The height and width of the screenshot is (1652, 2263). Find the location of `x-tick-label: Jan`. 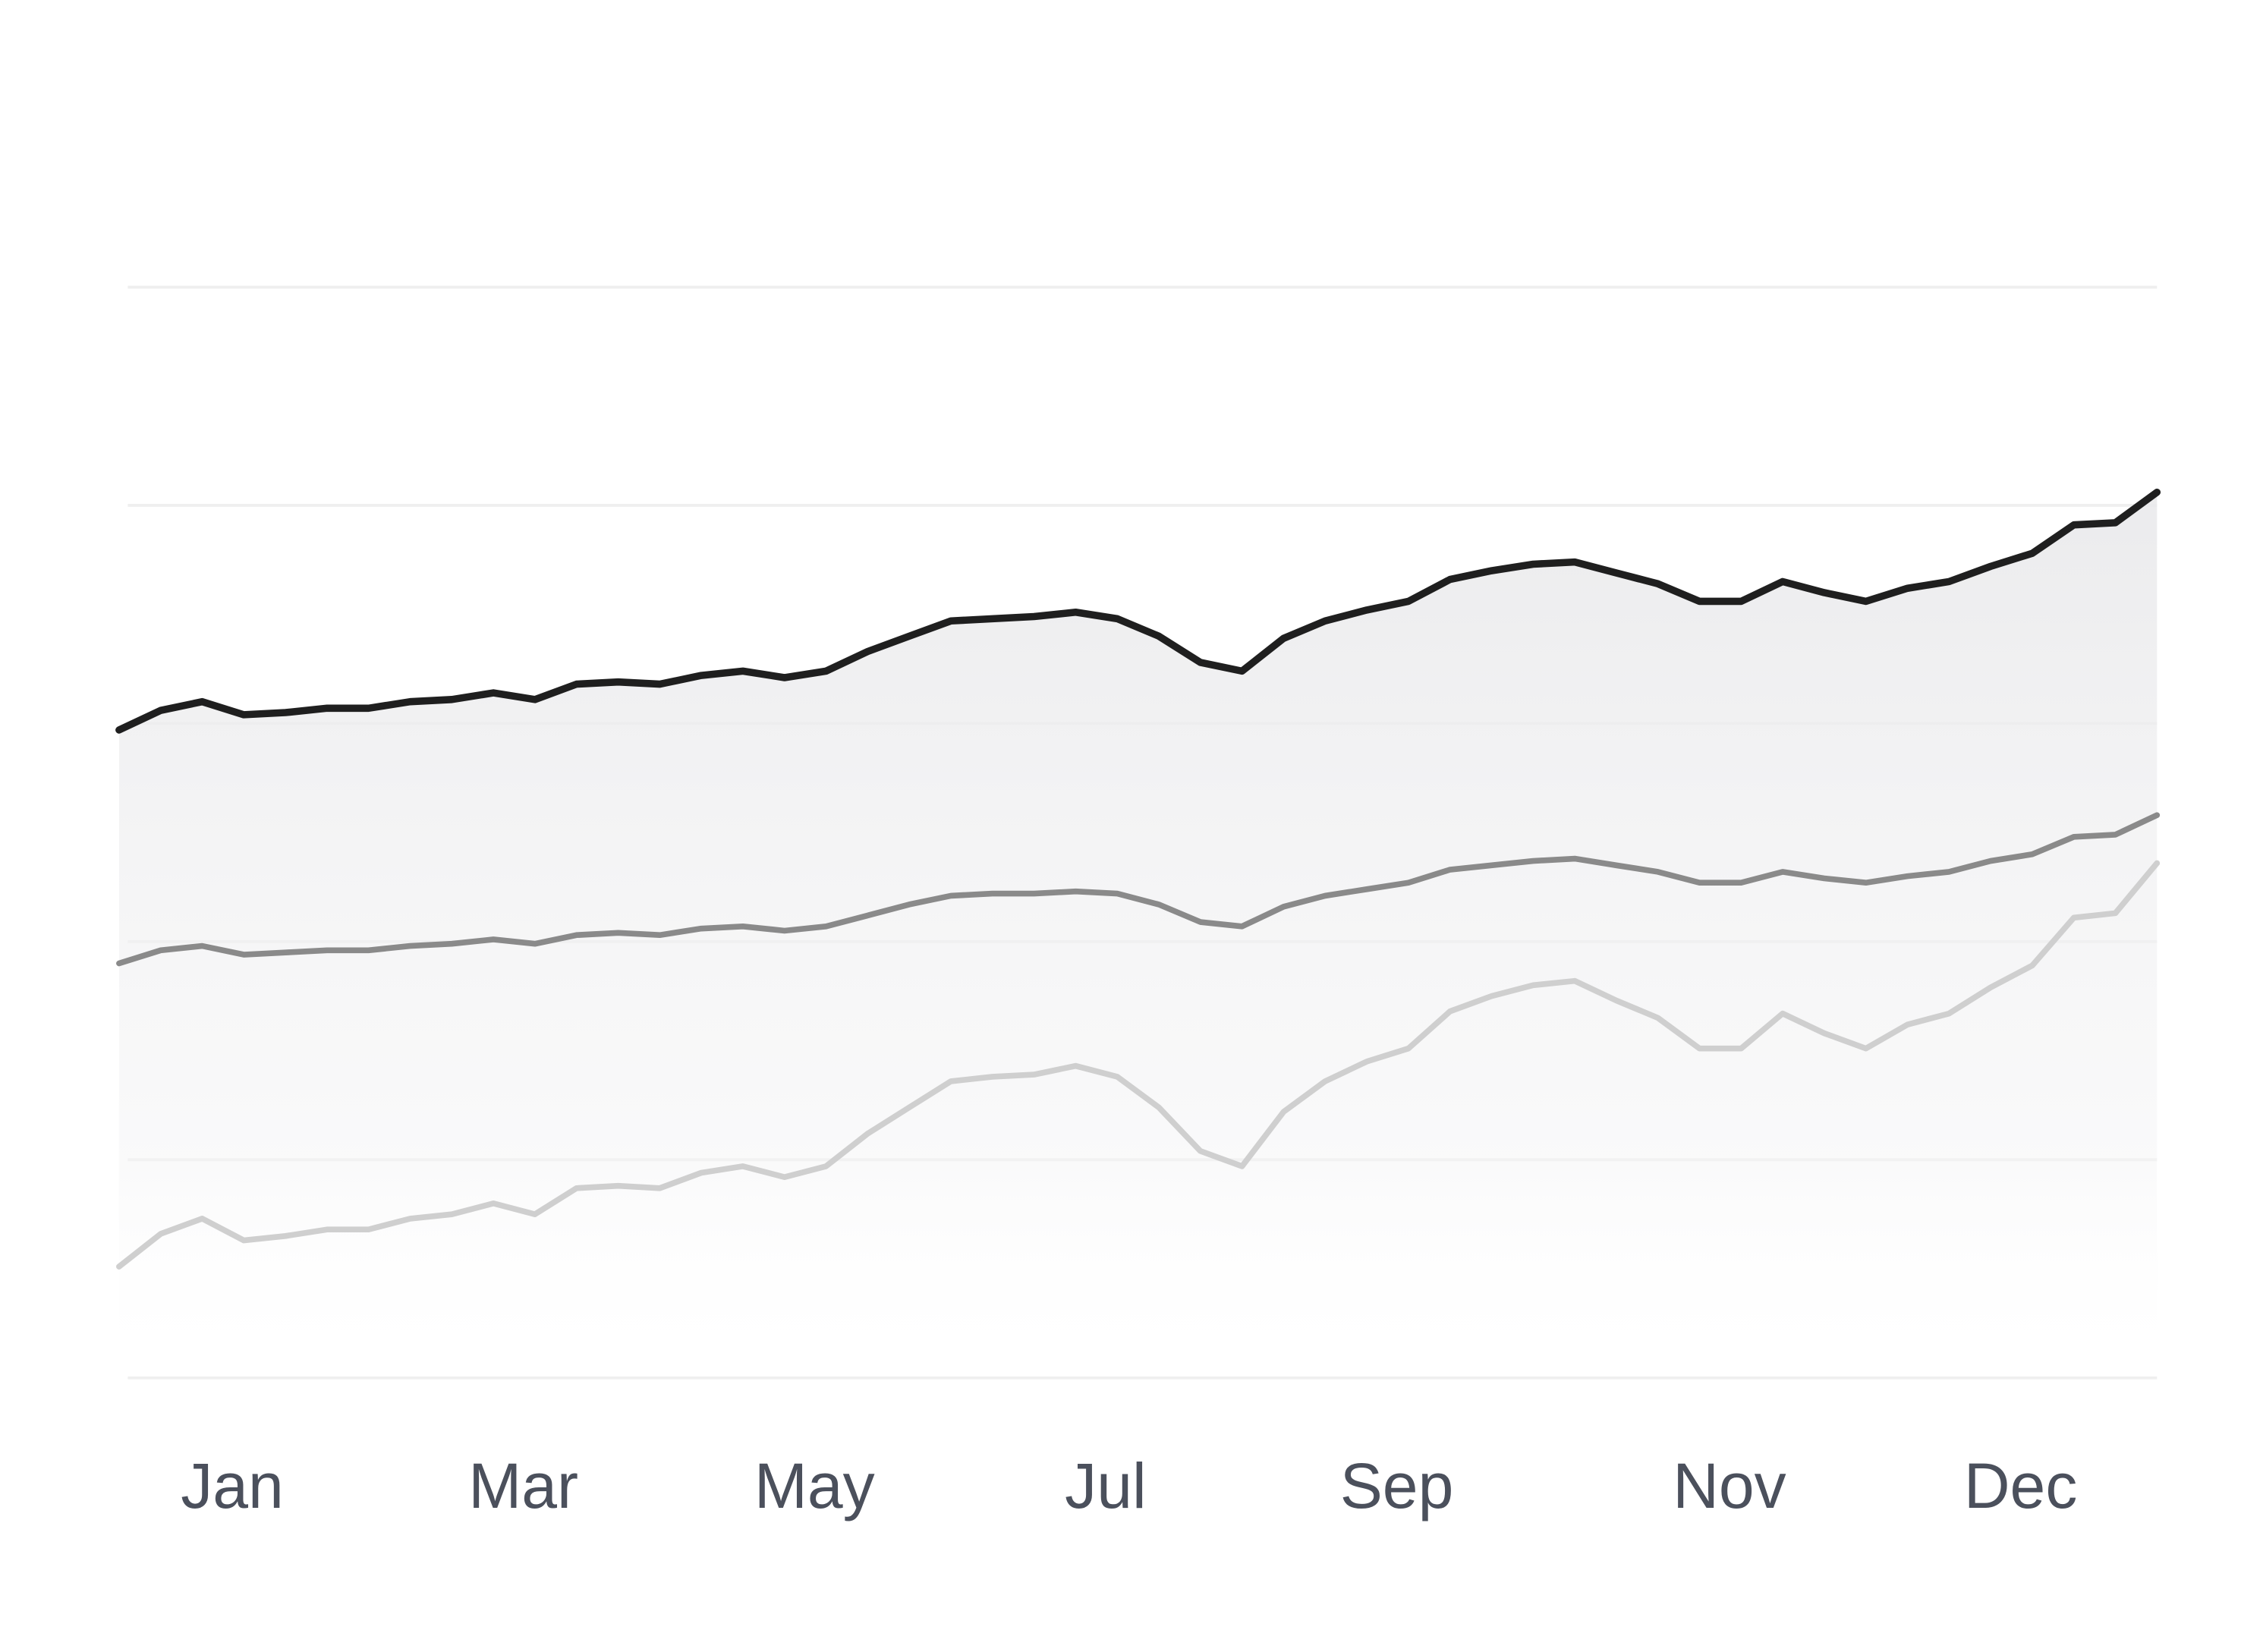

x-tick-label: Jan is located at coordinates (232, 1485).